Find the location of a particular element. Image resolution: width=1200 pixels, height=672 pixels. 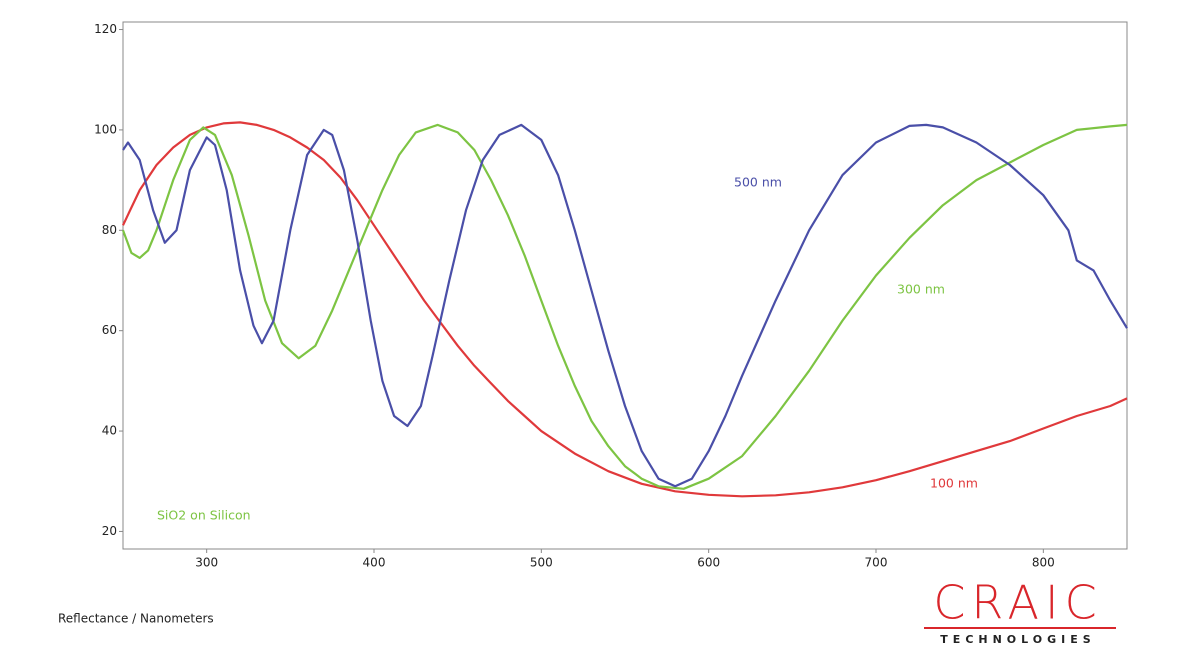

x-tick-label: 600 is located at coordinates (708, 563).